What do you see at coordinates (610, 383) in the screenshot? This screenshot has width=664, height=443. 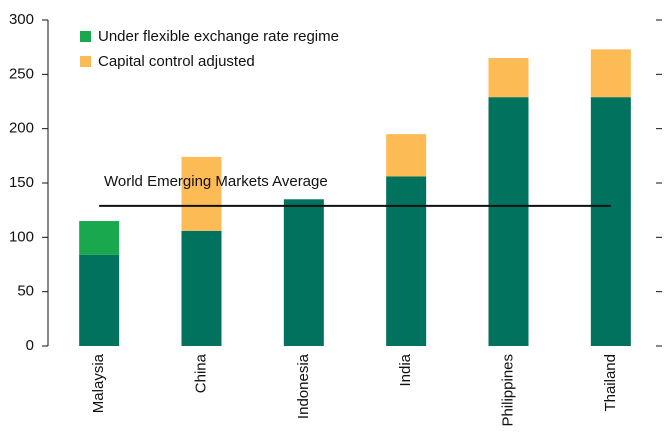 I see `x-tick-label: Thailand` at bounding box center [610, 383].